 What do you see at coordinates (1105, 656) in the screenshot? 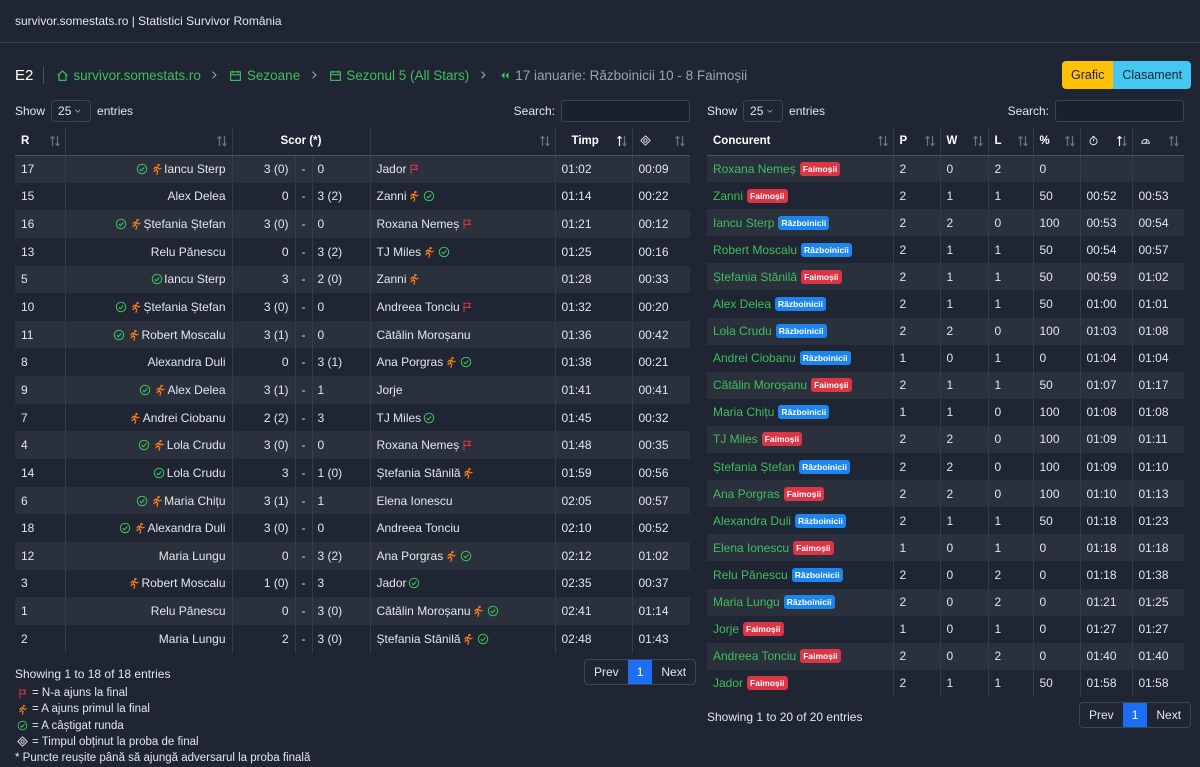
I see `stat: 01:40` at bounding box center [1105, 656].